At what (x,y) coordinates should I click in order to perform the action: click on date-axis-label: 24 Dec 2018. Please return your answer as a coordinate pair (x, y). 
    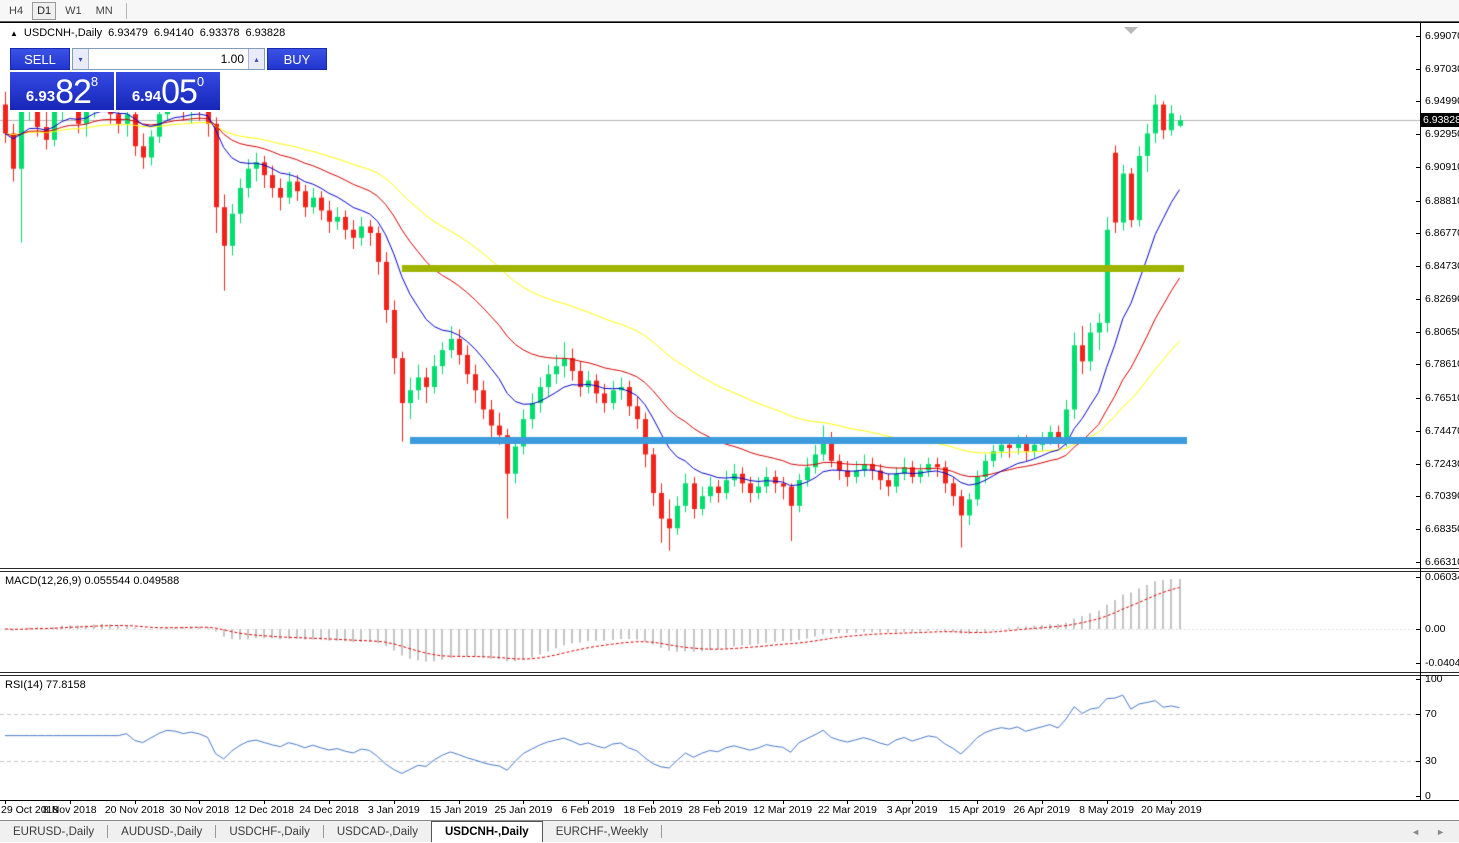
    Looking at the image, I should click on (329, 810).